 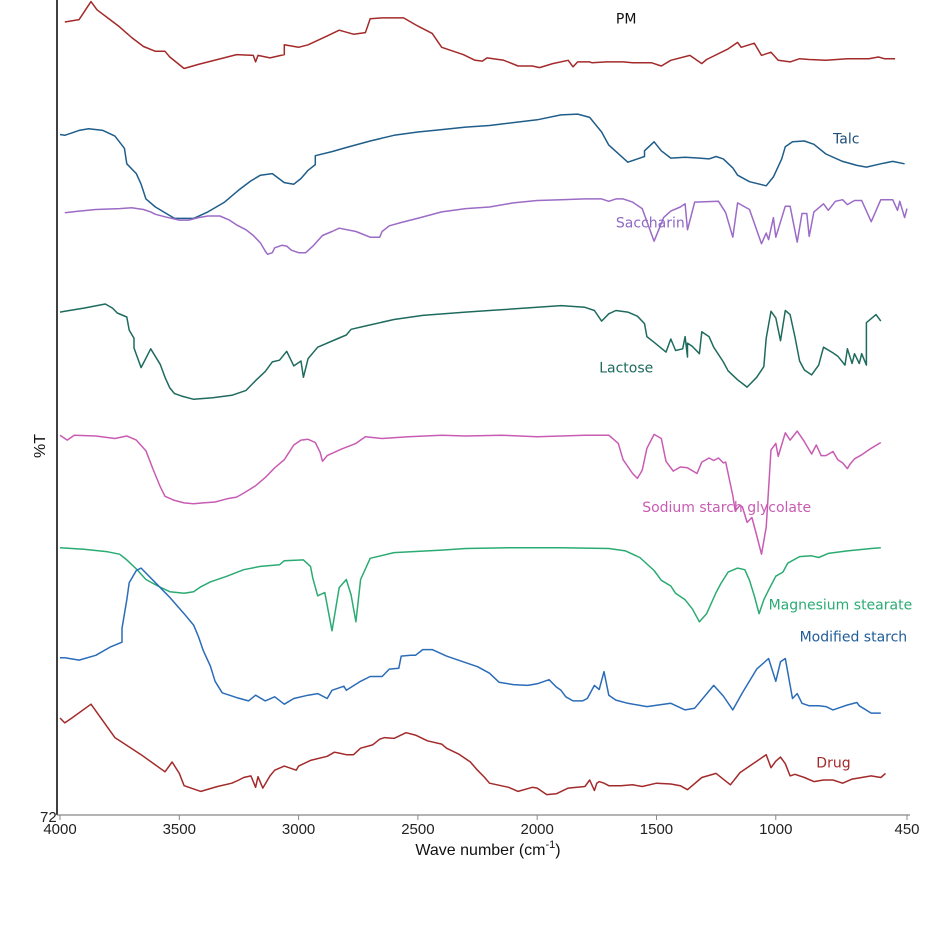 What do you see at coordinates (656, 829) in the screenshot?
I see `x-tick-label: 1500` at bounding box center [656, 829].